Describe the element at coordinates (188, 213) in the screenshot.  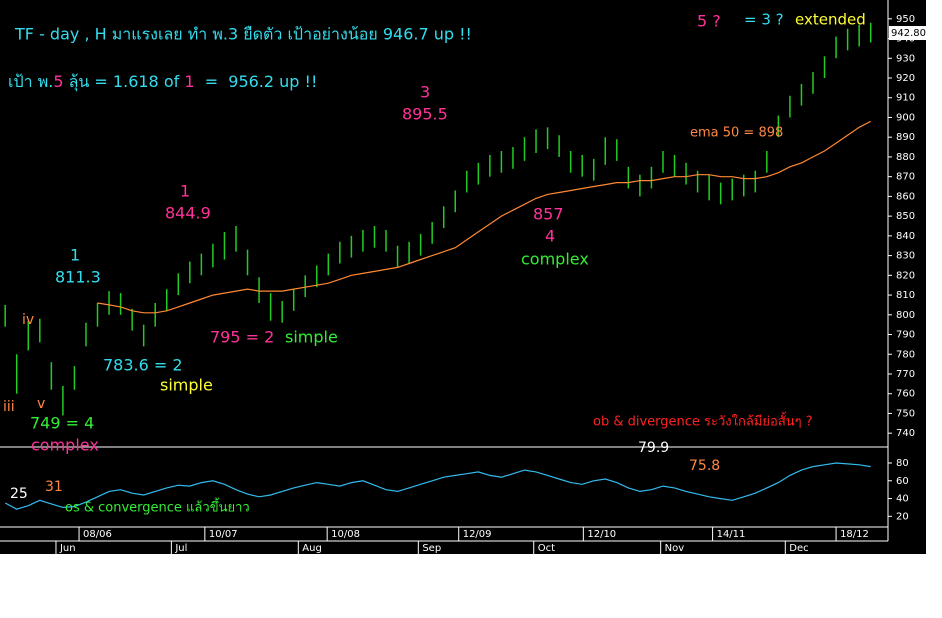
I see `annotation: 844.9` at that location.